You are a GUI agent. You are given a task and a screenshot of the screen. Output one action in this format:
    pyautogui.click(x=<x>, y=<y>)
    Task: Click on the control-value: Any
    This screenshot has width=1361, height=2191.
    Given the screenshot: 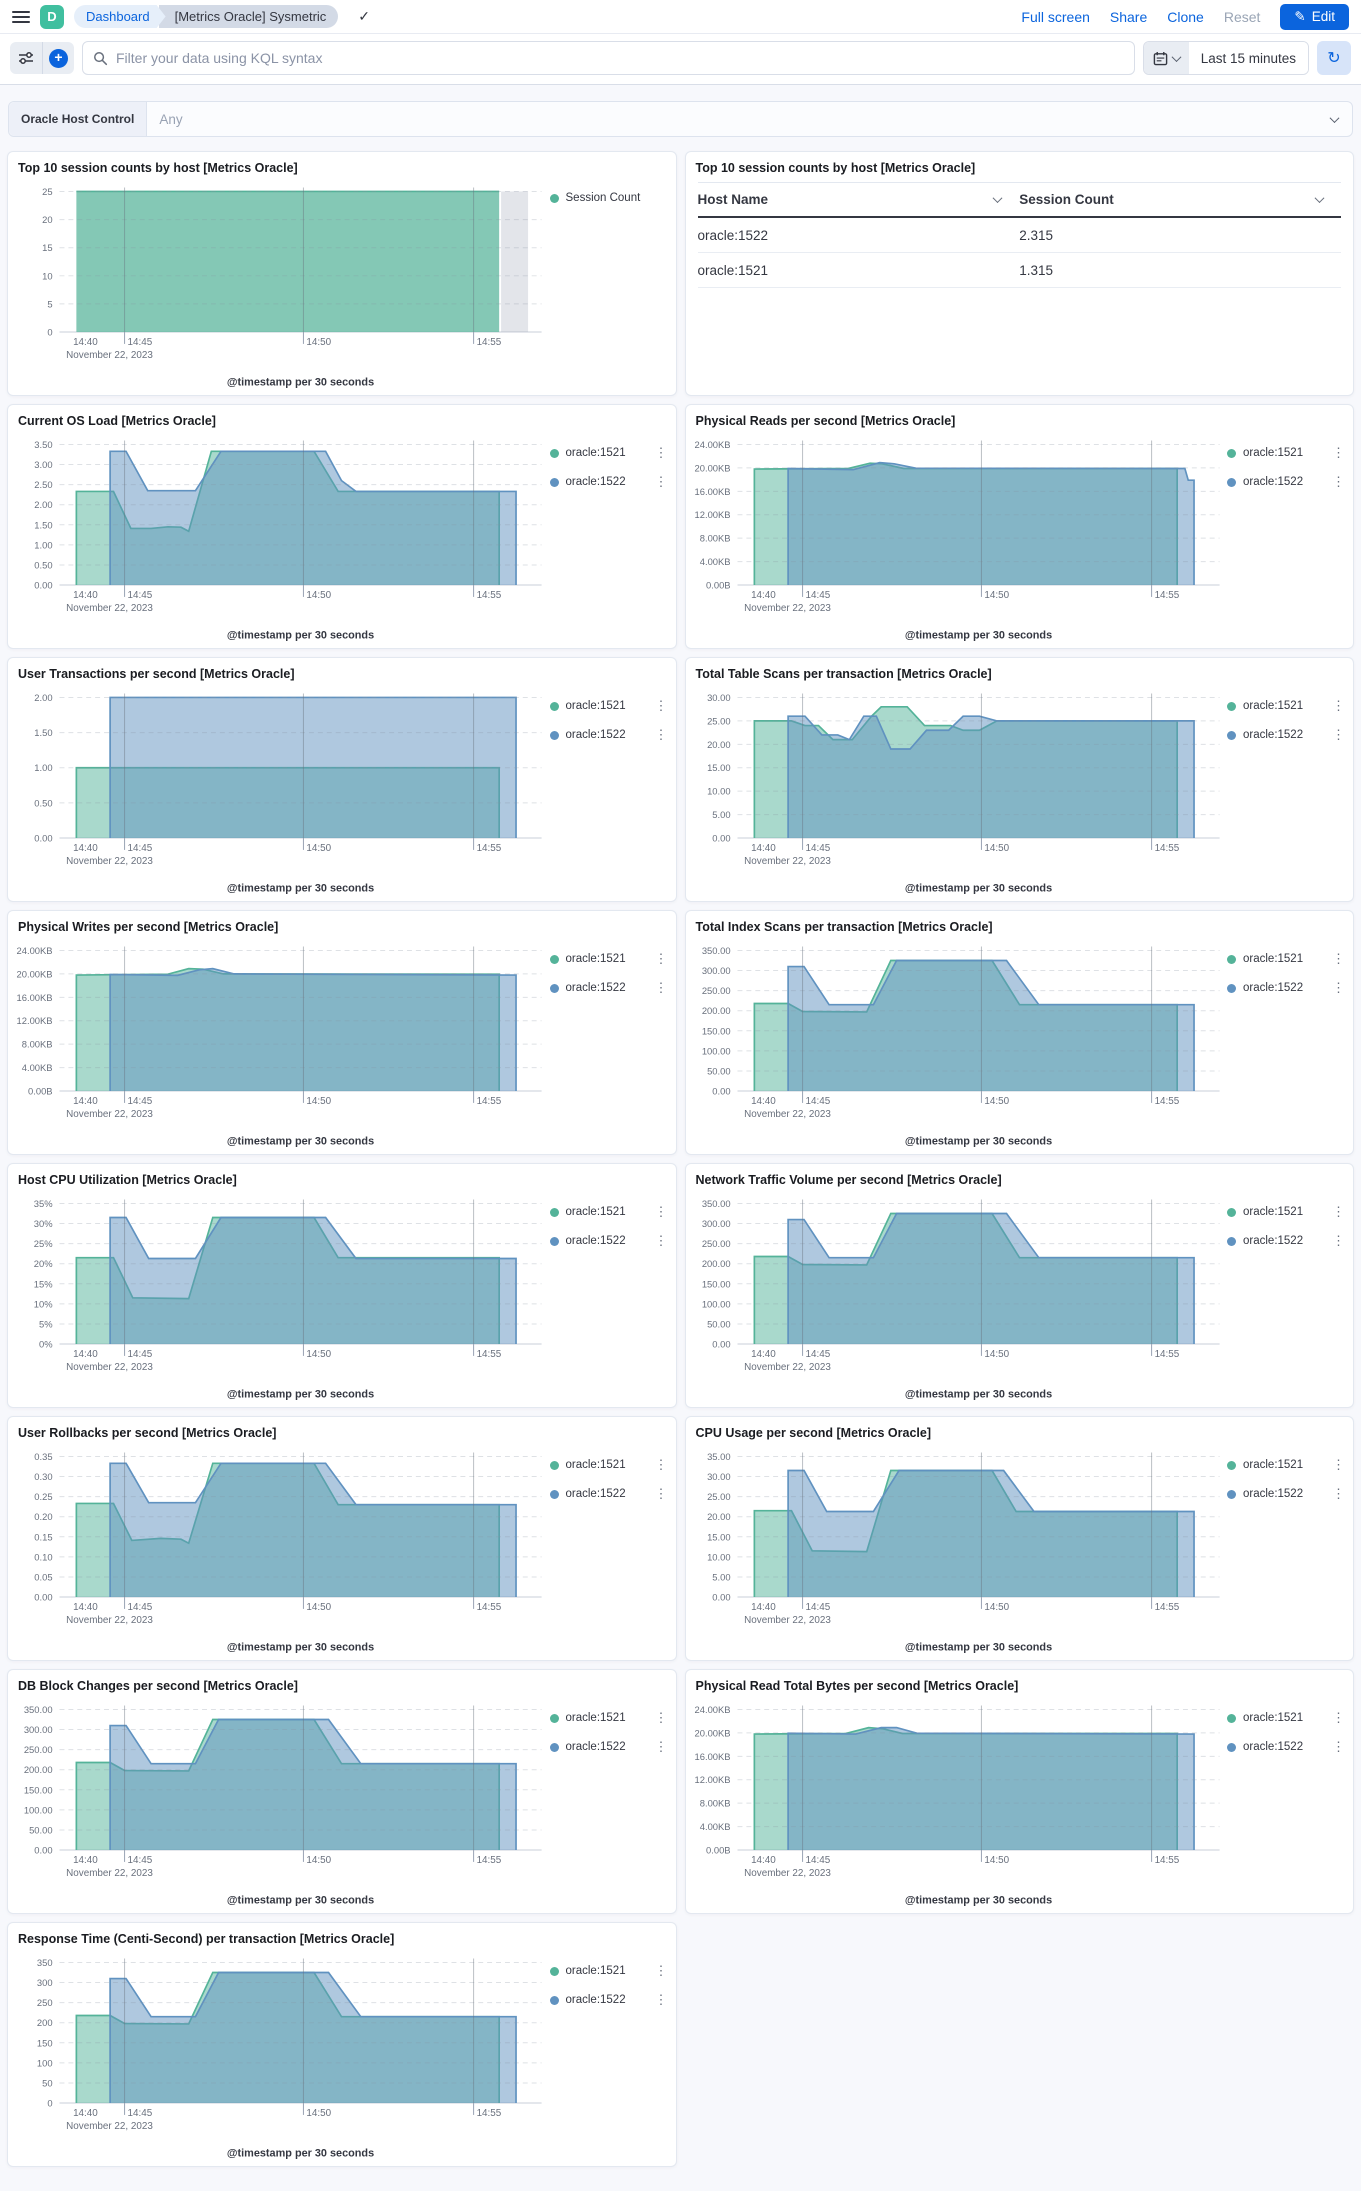 What is the action you would take?
    pyautogui.click(x=171, y=119)
    